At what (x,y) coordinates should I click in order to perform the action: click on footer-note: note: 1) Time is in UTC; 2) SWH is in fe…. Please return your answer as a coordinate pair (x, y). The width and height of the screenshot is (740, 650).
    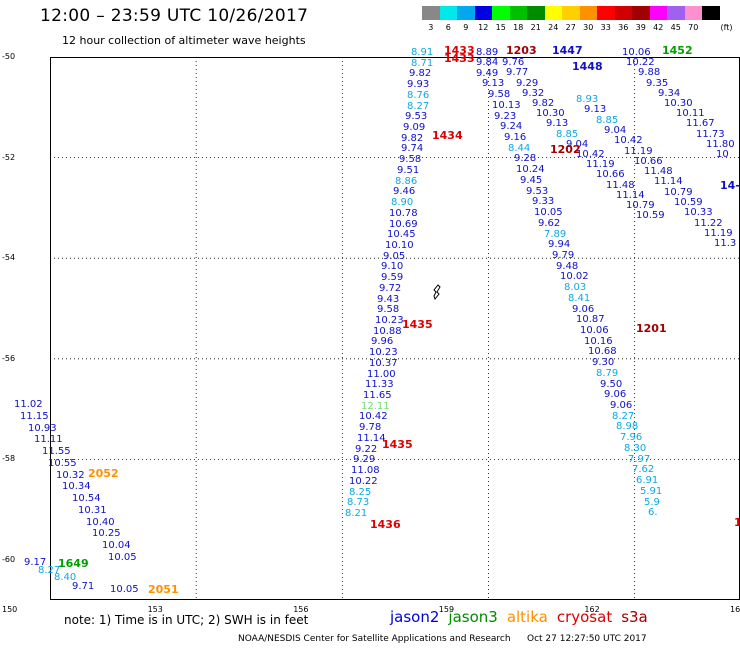
    Looking at the image, I should click on (186, 620).